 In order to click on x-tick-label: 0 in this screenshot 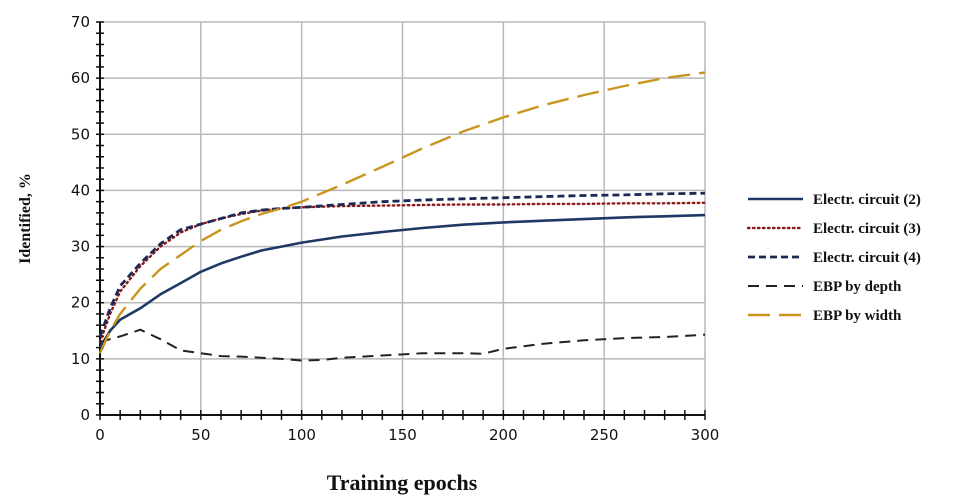, I will do `click(100, 435)`.